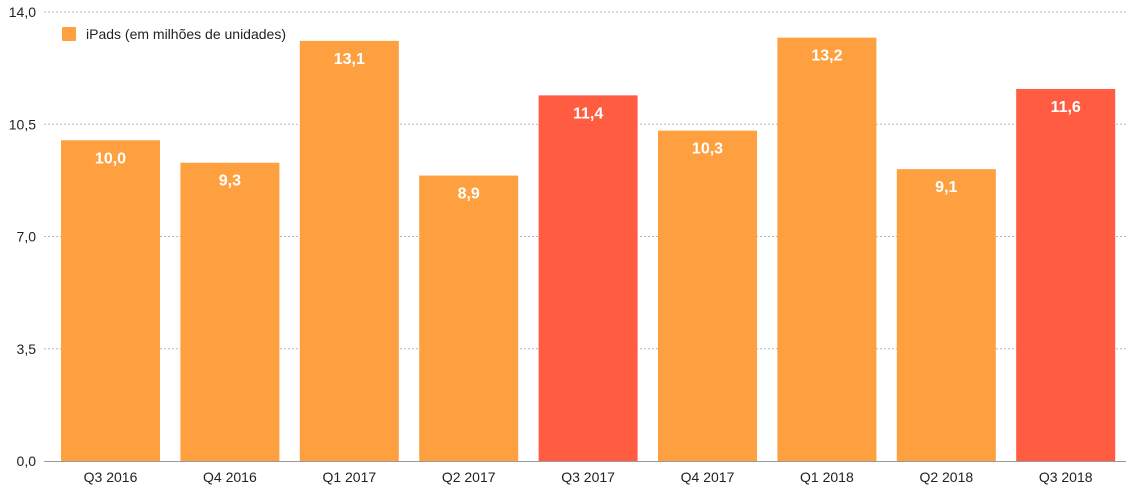 The image size is (1131, 488). I want to click on y-tick-label: 0,0, so click(27, 461).